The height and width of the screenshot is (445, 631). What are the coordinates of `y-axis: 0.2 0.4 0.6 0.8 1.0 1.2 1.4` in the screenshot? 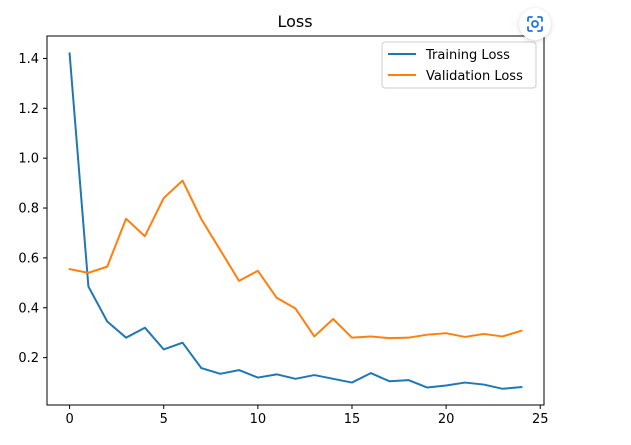 It's located at (32, 209).